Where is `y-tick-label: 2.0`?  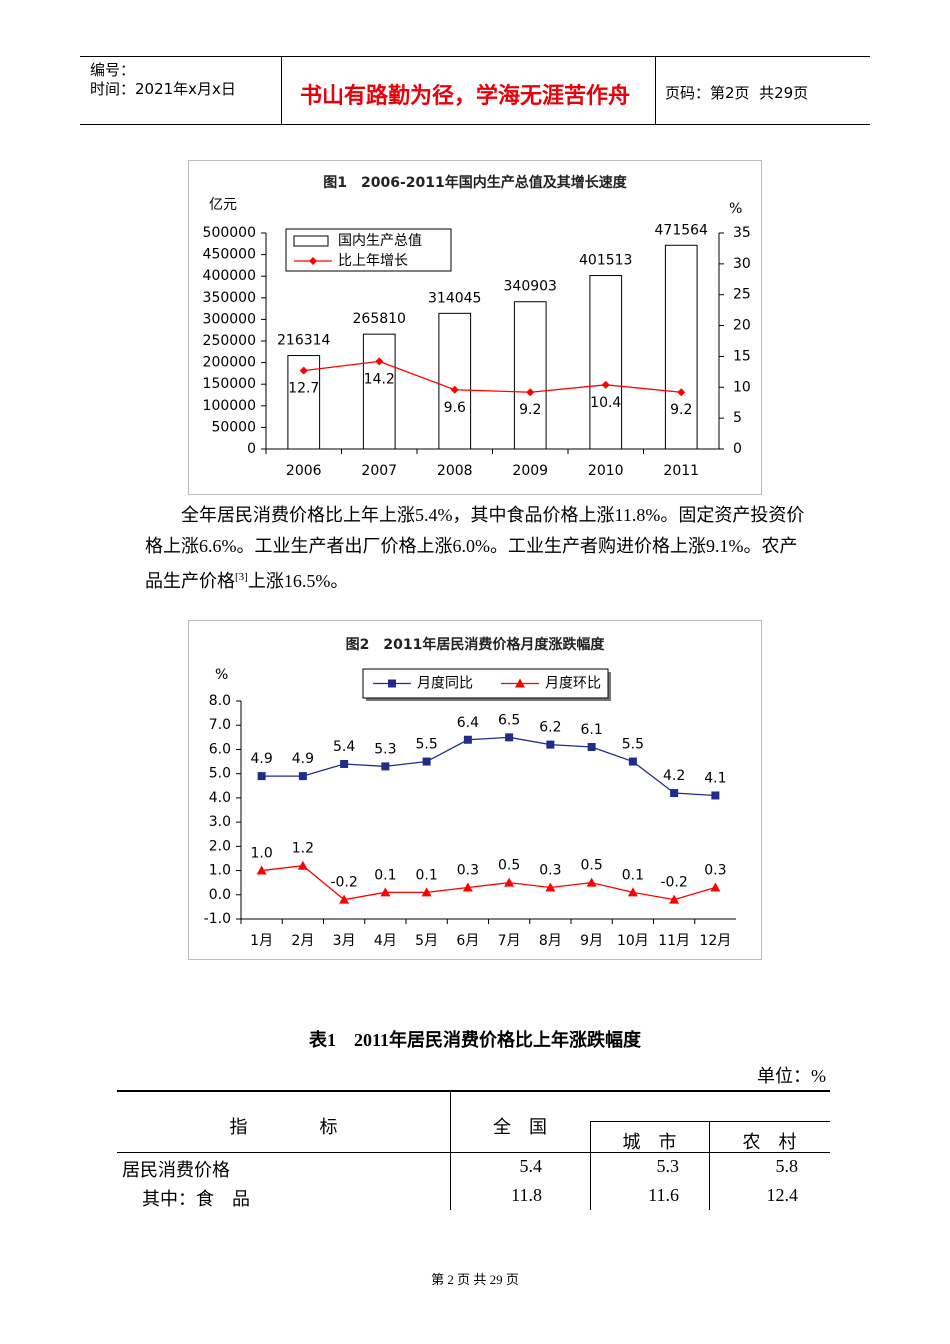 y-tick-label: 2.0 is located at coordinates (220, 846).